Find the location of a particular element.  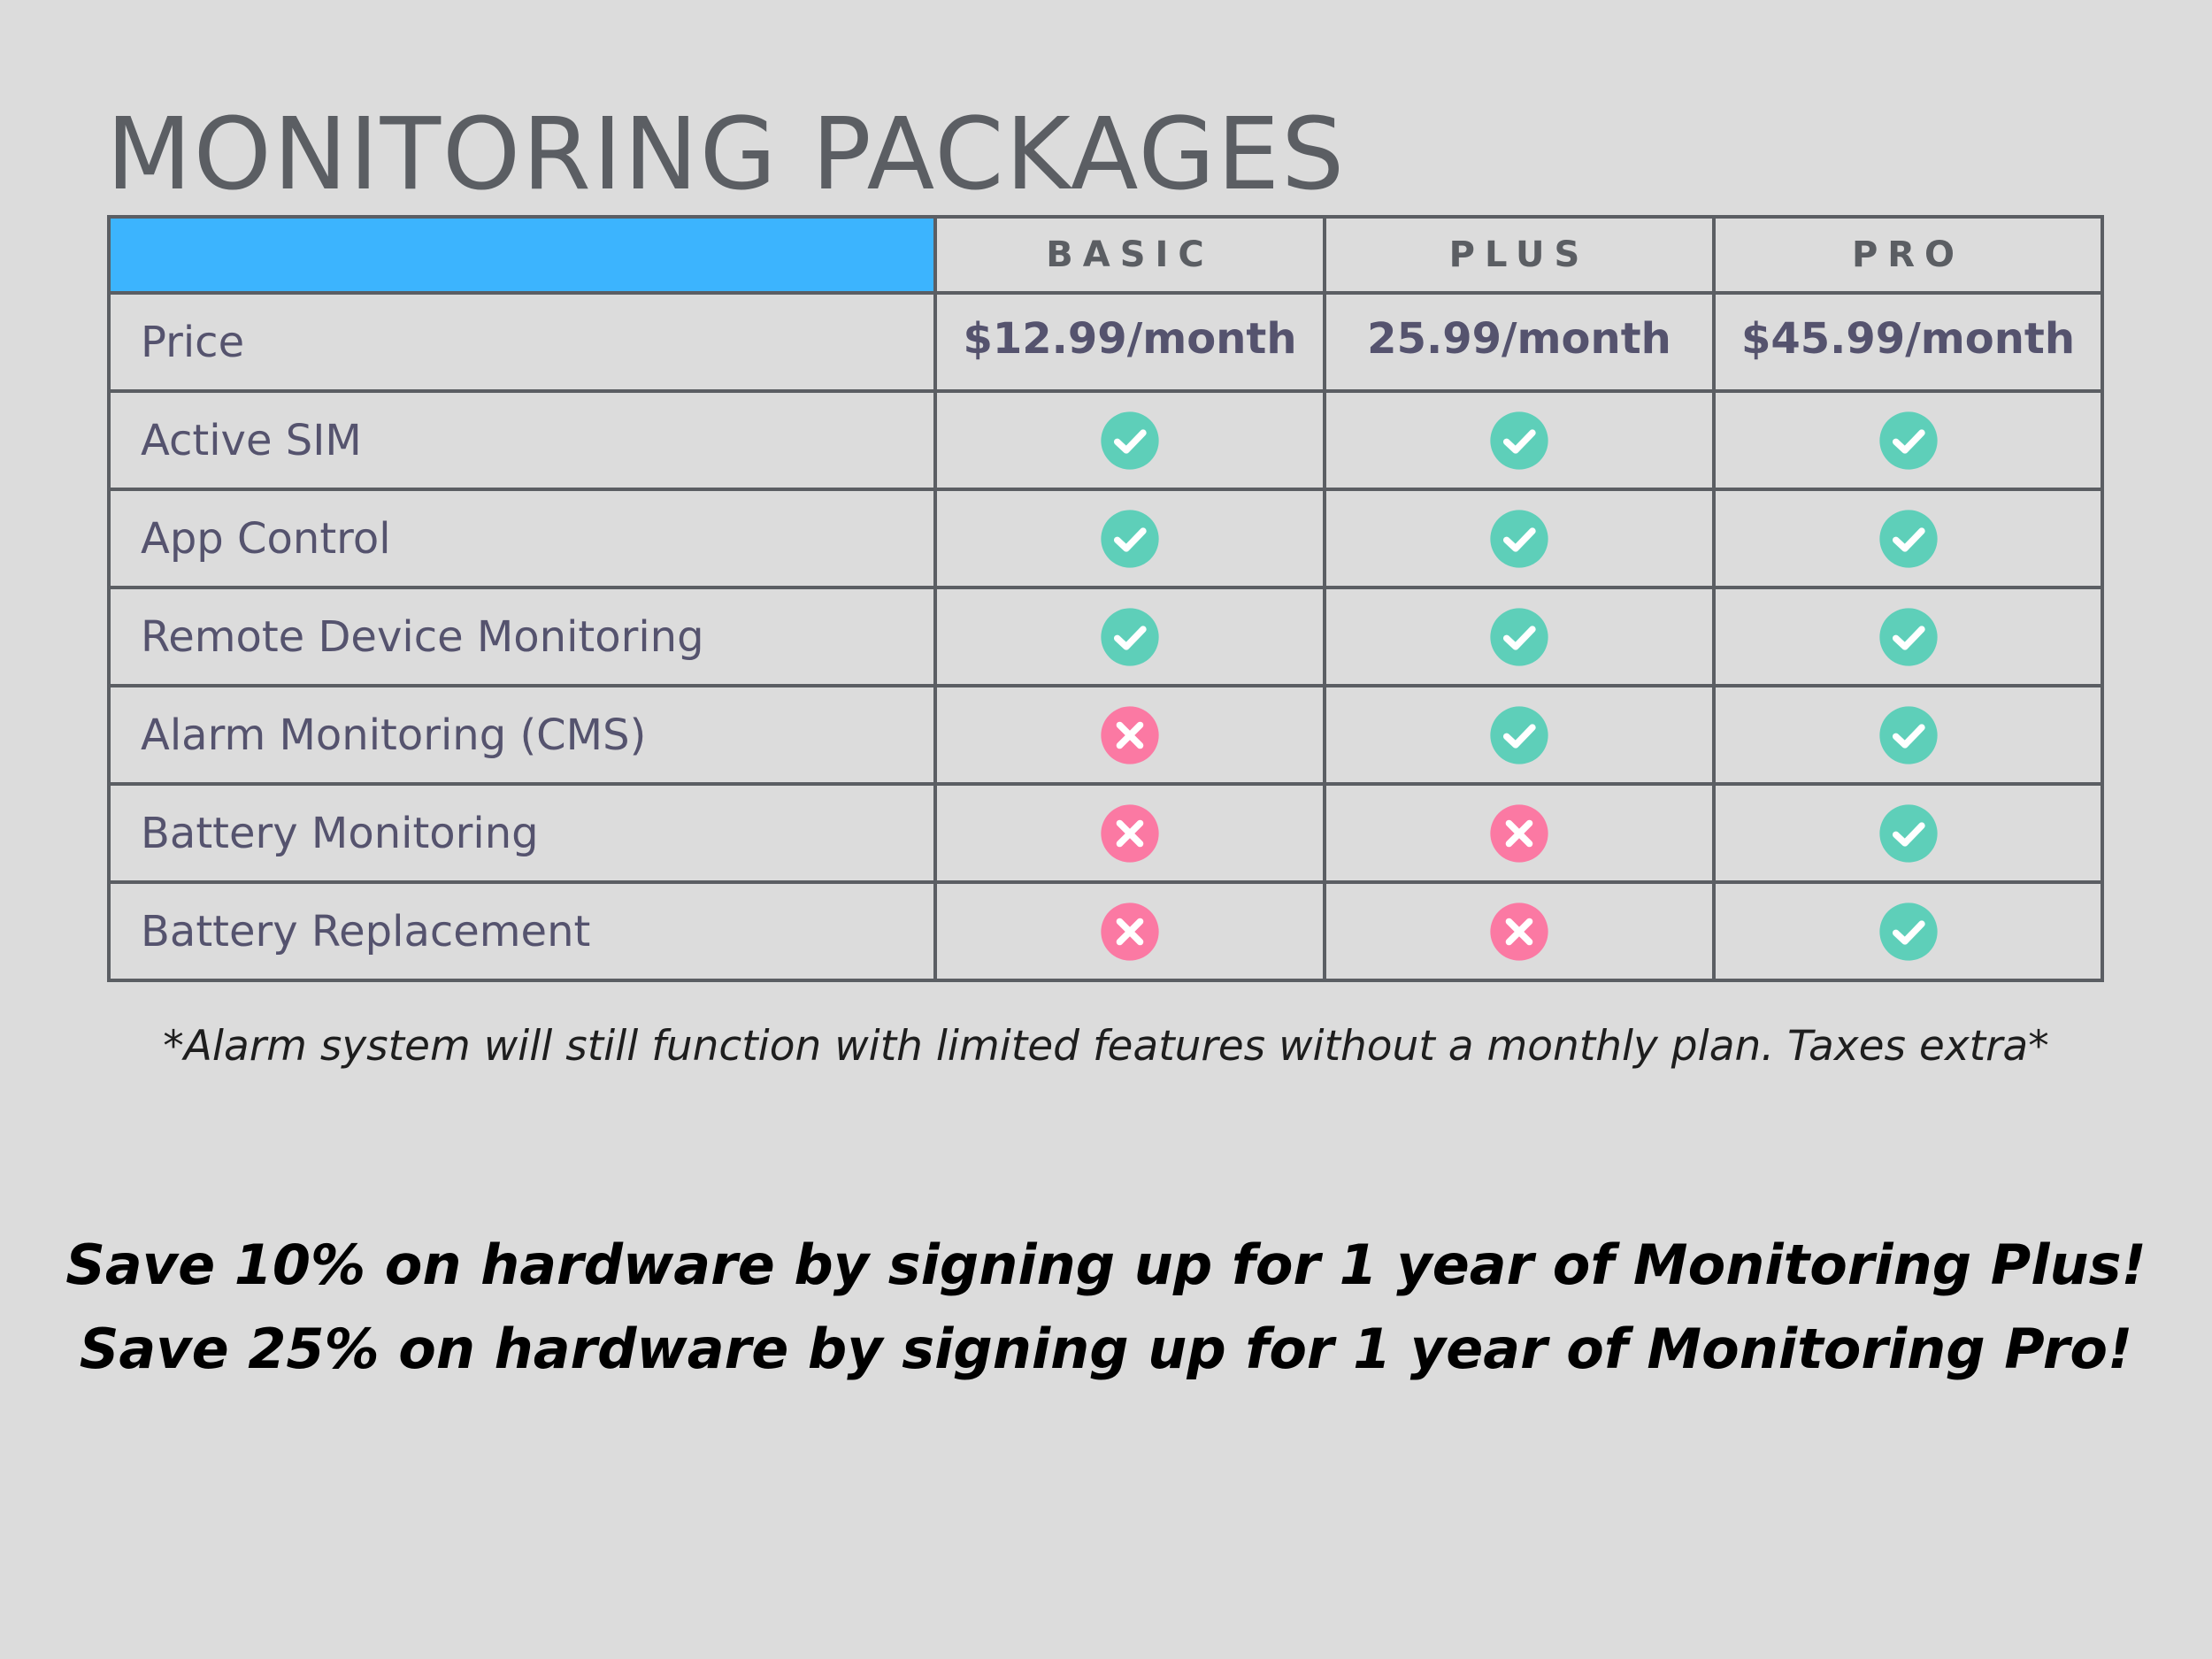

feature-label: Active SIM is located at coordinates (522, 440).